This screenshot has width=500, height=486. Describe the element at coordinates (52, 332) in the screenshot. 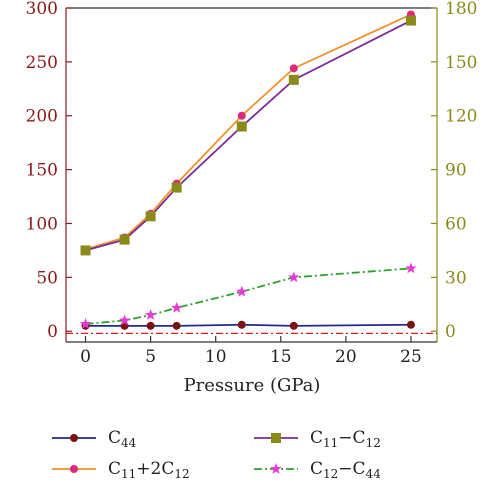

I see `left-tick-label: 0` at that location.